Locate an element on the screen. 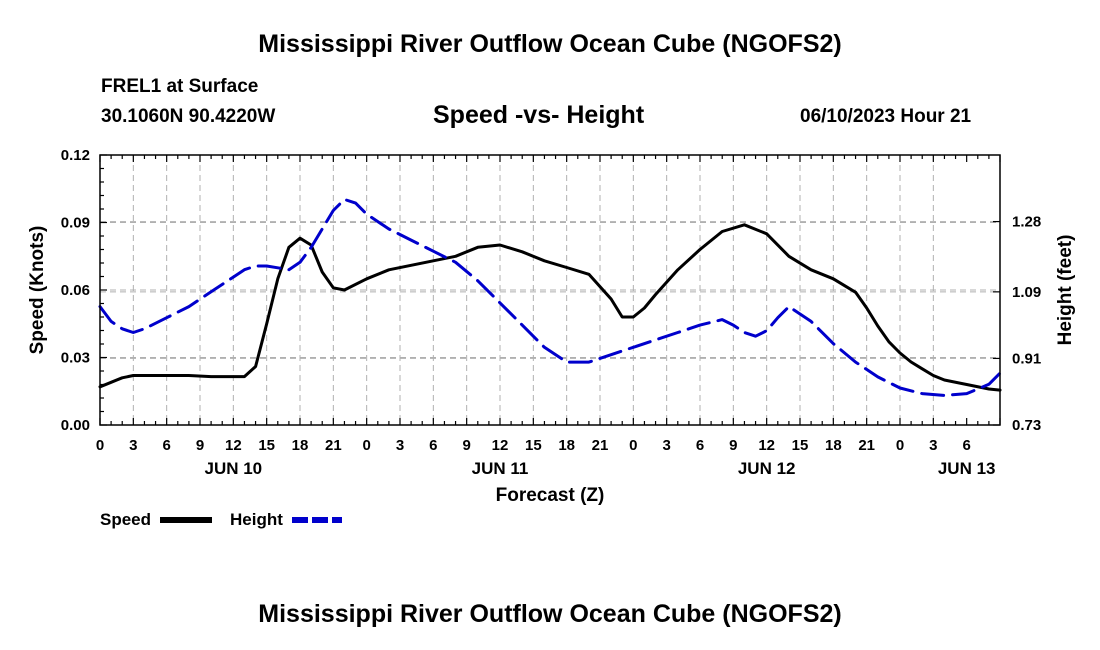 This screenshot has height=650, width=1100. station-label: FREL1 at Surface is located at coordinates (180, 86).